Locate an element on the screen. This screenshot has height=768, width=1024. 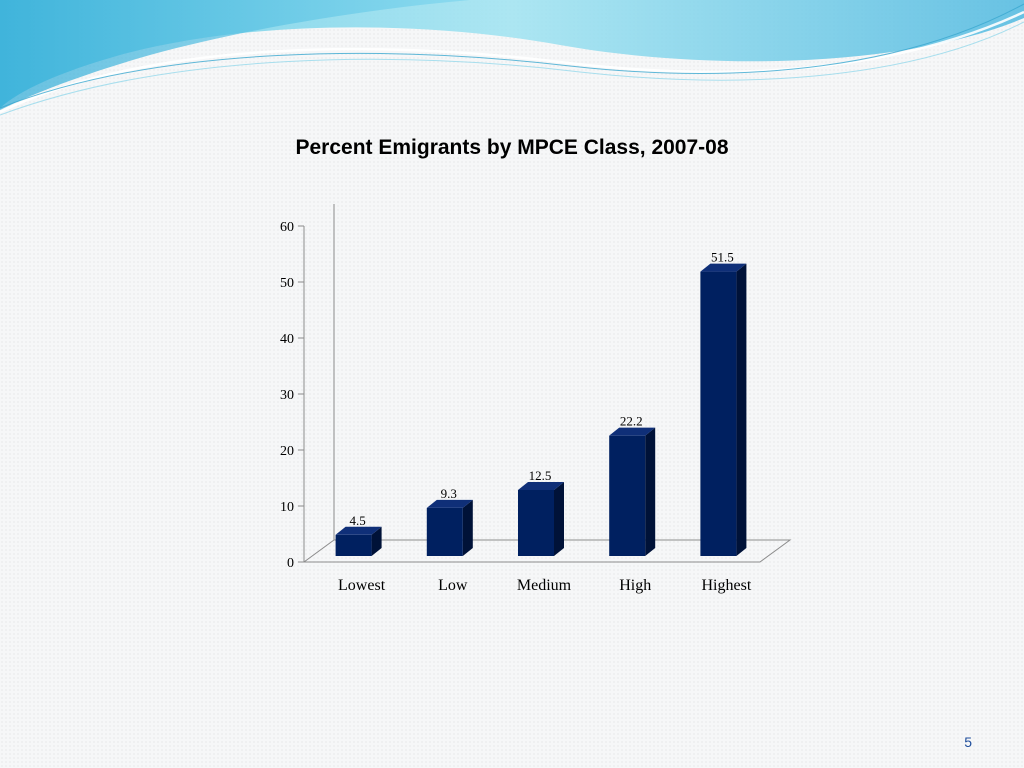
x-tick-label: High is located at coordinates (635, 585).